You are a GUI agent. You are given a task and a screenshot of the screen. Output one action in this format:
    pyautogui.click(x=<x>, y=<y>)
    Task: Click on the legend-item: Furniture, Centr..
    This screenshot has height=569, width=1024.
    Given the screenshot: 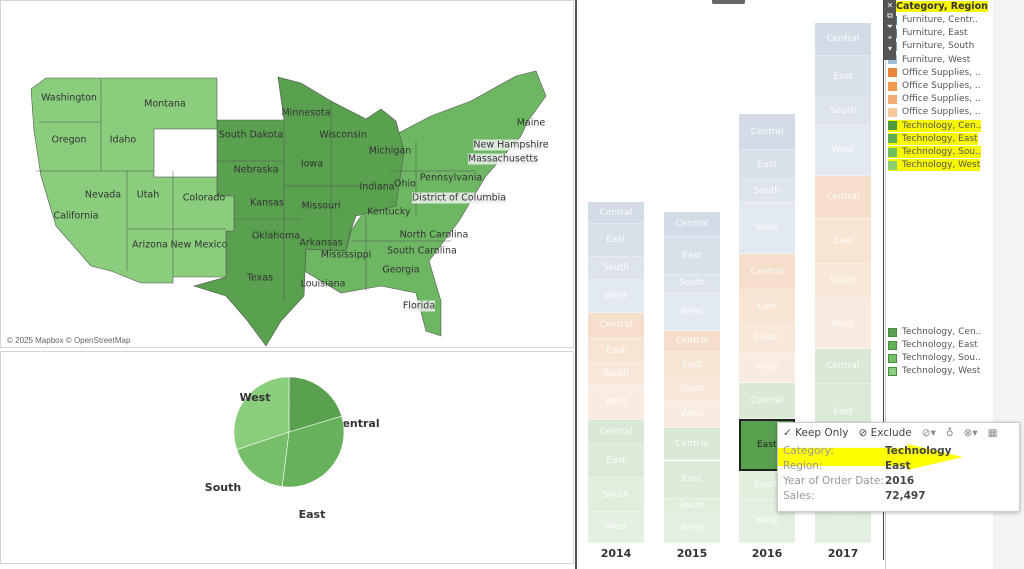 What is the action you would take?
    pyautogui.click(x=933, y=20)
    